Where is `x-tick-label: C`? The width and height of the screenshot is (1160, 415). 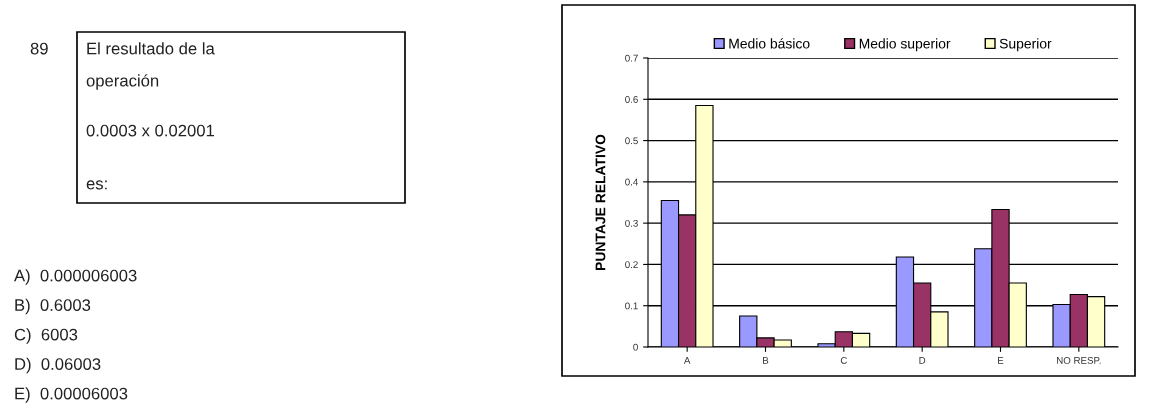 x-tick-label: C is located at coordinates (843, 360).